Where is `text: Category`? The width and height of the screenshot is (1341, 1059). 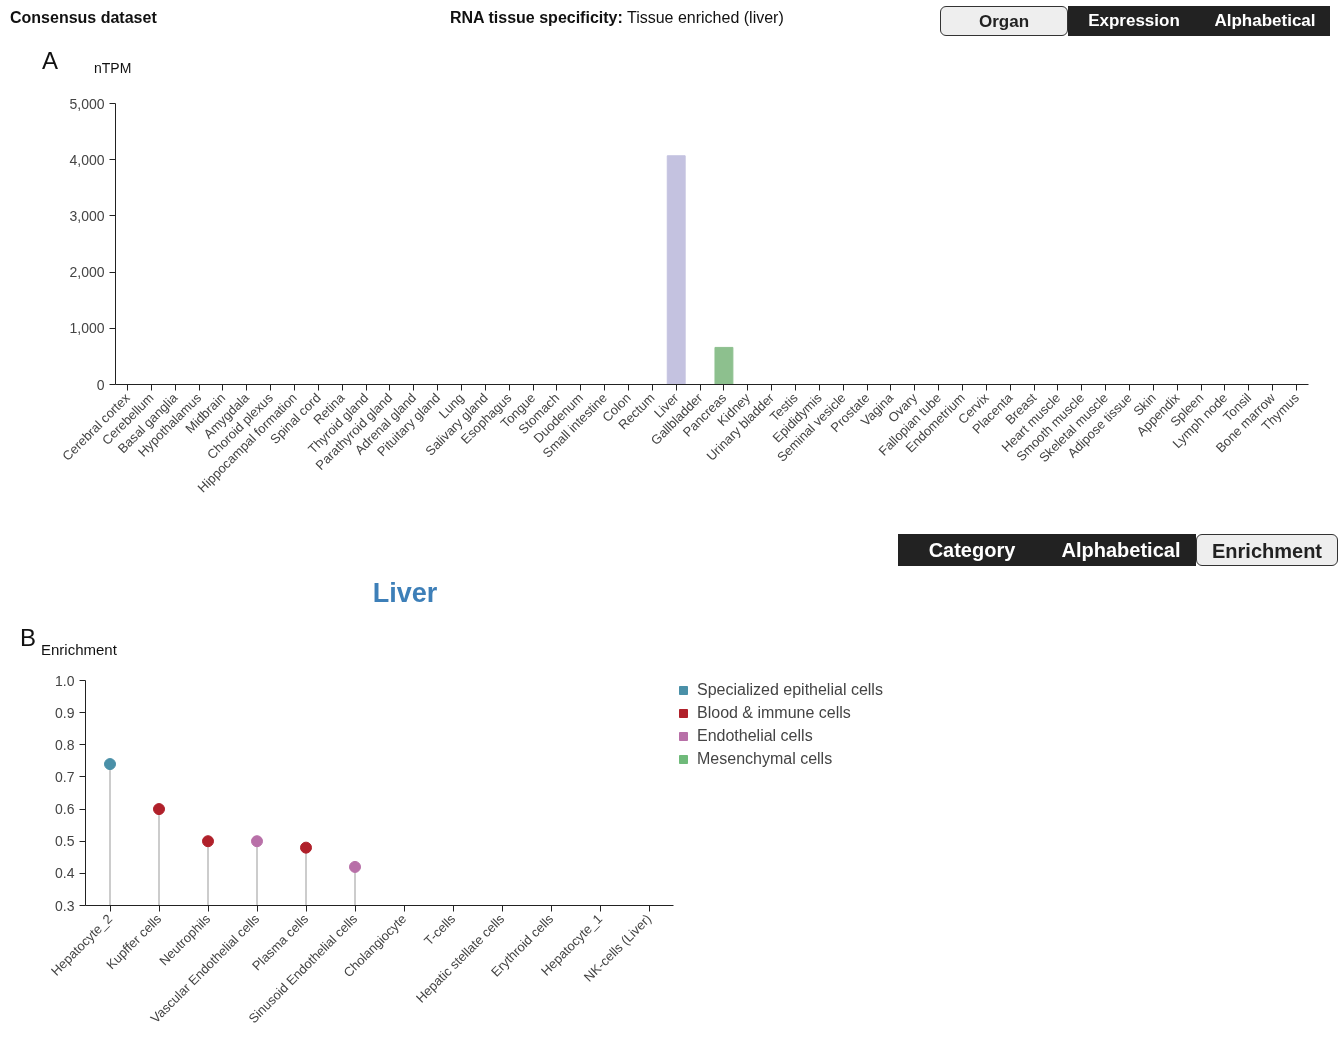 text: Category is located at coordinates (972, 550).